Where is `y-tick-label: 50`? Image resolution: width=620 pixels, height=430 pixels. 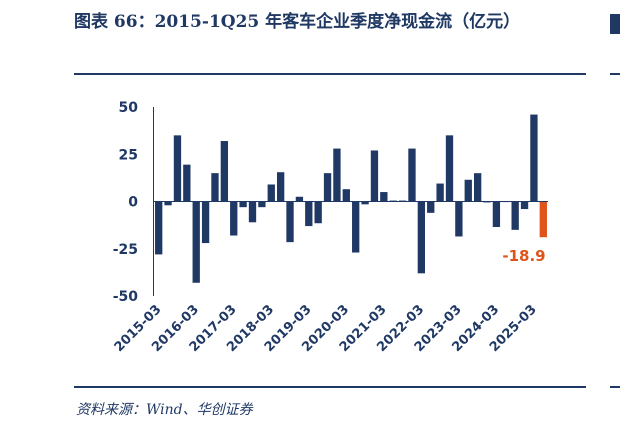 y-tick-label: 50 is located at coordinates (129, 108).